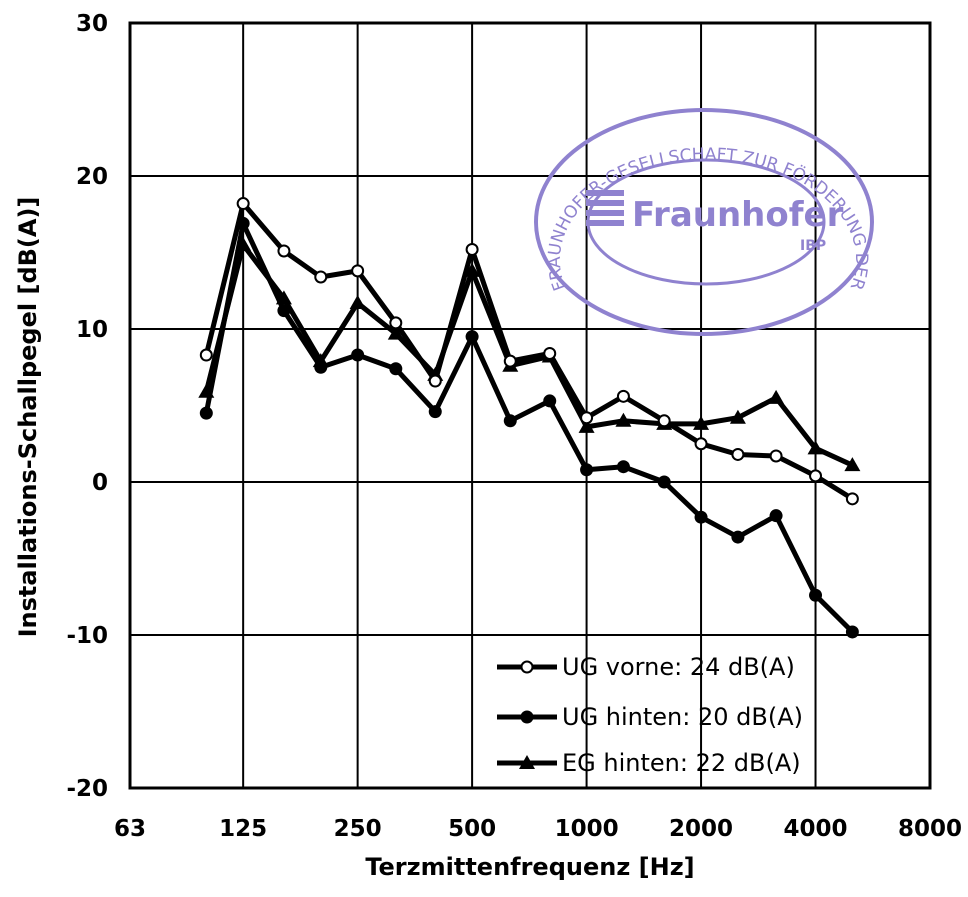 This screenshot has width=968, height=897. Describe the element at coordinates (701, 829) in the screenshot. I see `x-tick-label: 2000` at that location.